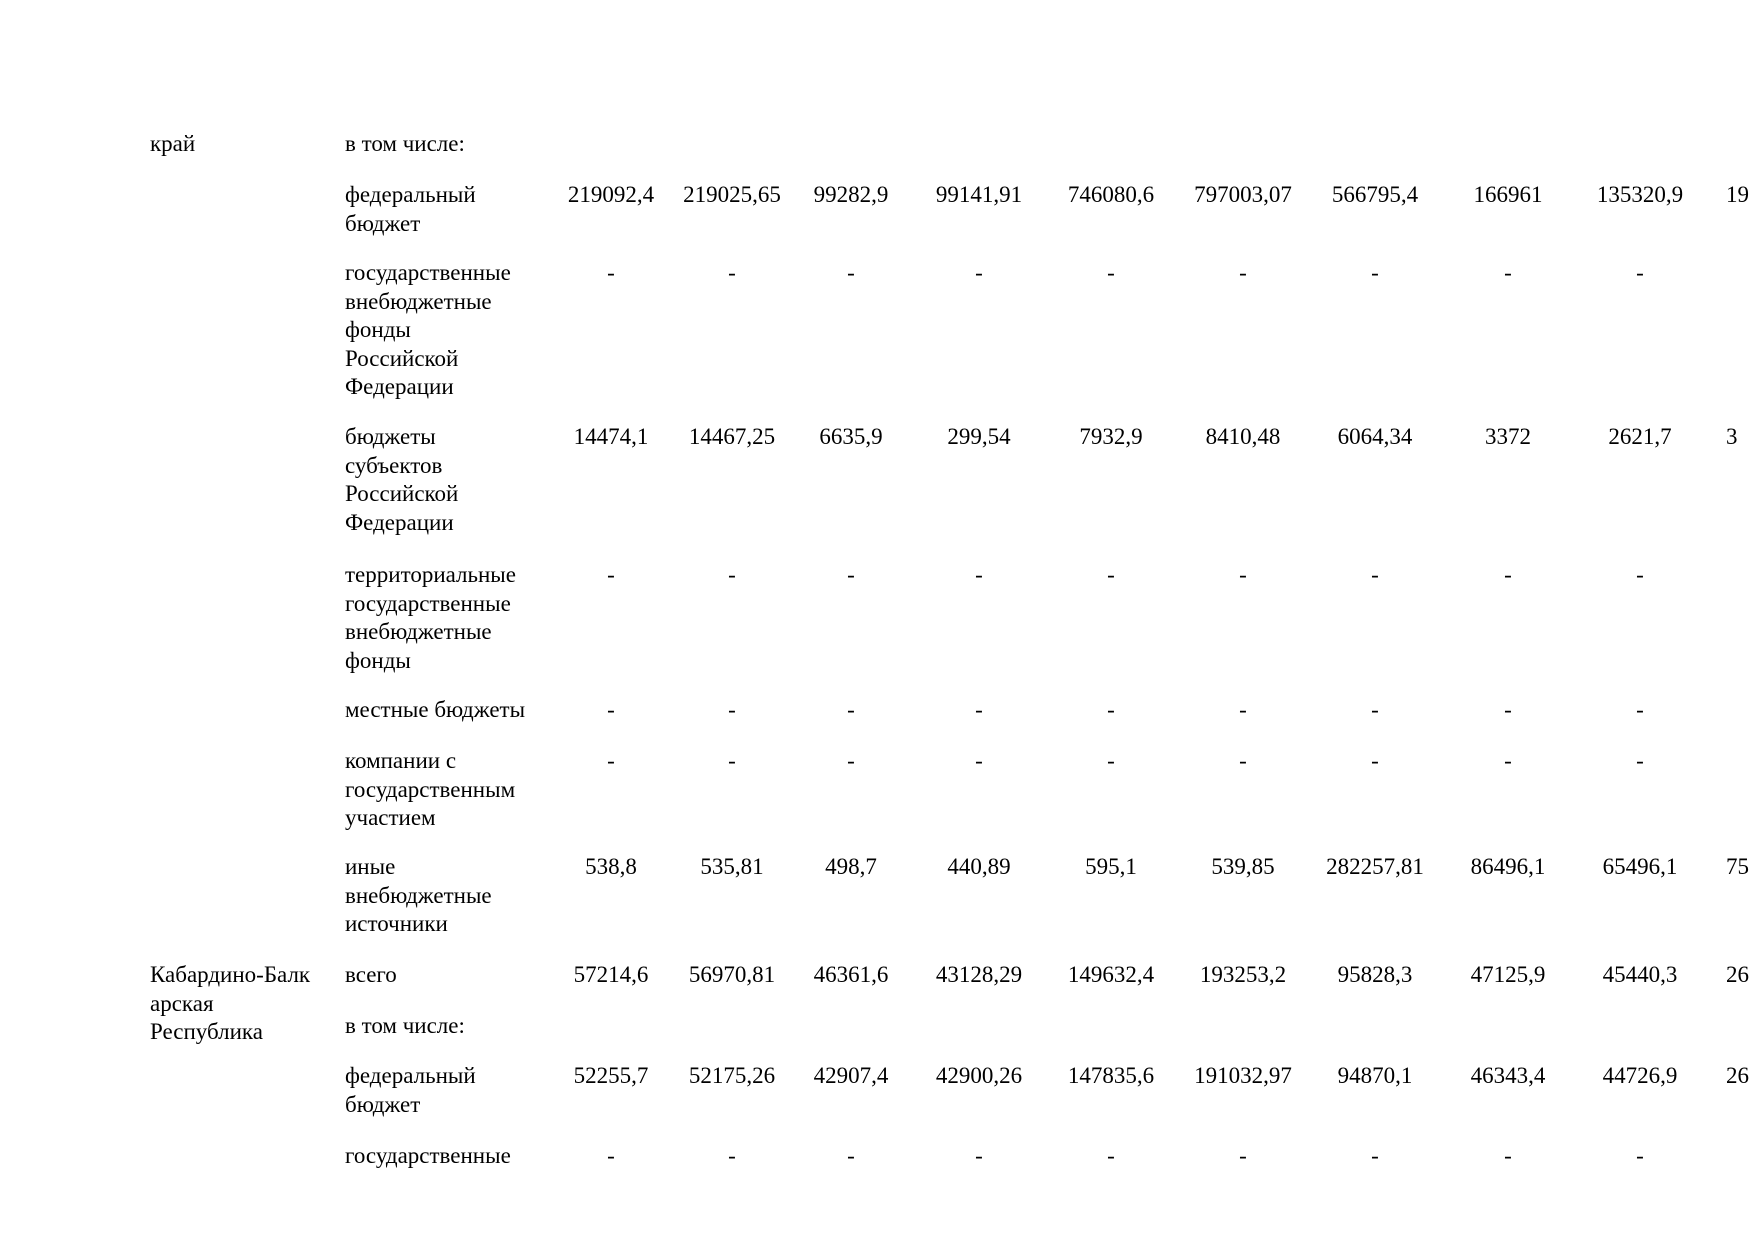 The width and height of the screenshot is (1754, 1240). What do you see at coordinates (732, 194) in the screenshot?
I see `table-cell-value: 219025,65` at bounding box center [732, 194].